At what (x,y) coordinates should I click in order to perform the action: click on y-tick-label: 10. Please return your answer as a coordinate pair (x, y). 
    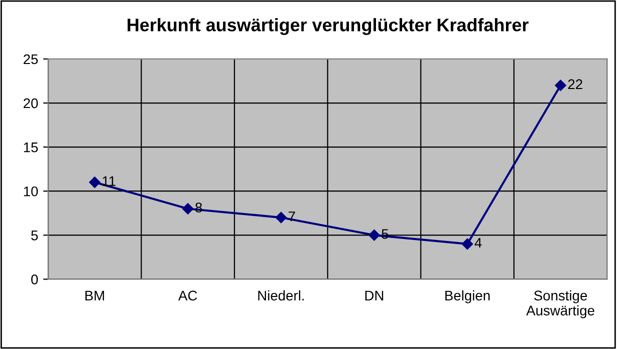
    Looking at the image, I should click on (31, 191).